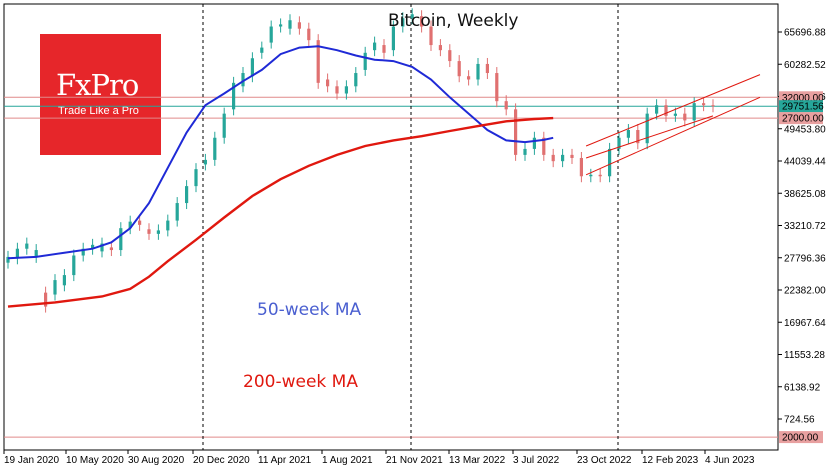 The width and height of the screenshot is (835, 470). I want to click on y-tick-label: 49453.80, so click(805, 129).